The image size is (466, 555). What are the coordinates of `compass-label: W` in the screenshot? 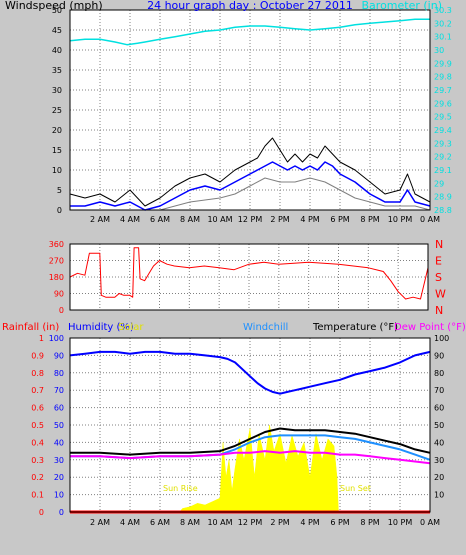 It's located at (440, 294).